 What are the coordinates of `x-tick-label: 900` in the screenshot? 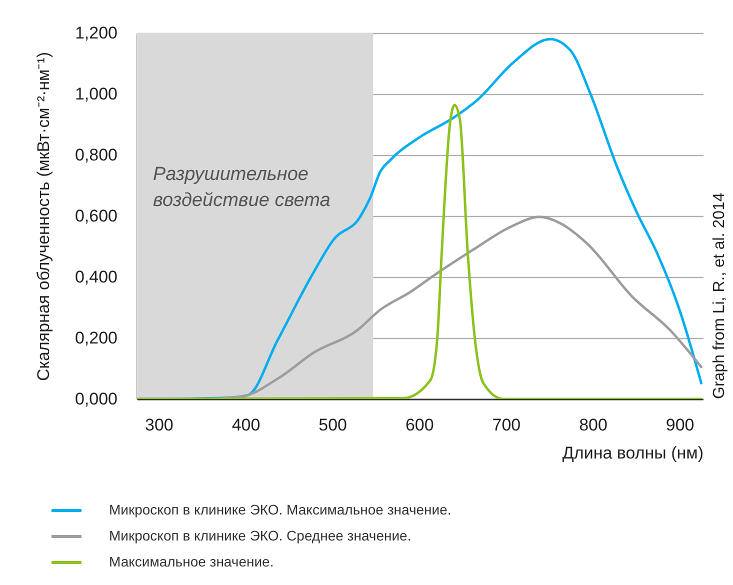 It's located at (680, 425).